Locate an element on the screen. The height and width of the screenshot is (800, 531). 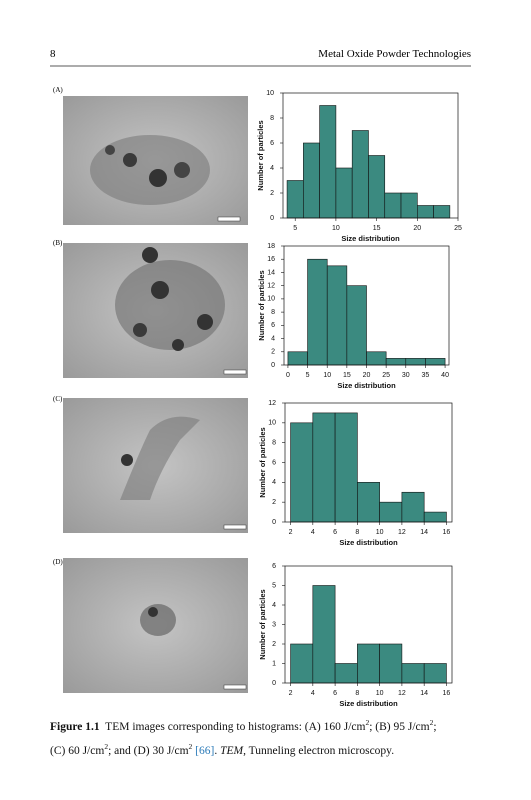
y-tick-label: 18 is located at coordinates (271, 246).